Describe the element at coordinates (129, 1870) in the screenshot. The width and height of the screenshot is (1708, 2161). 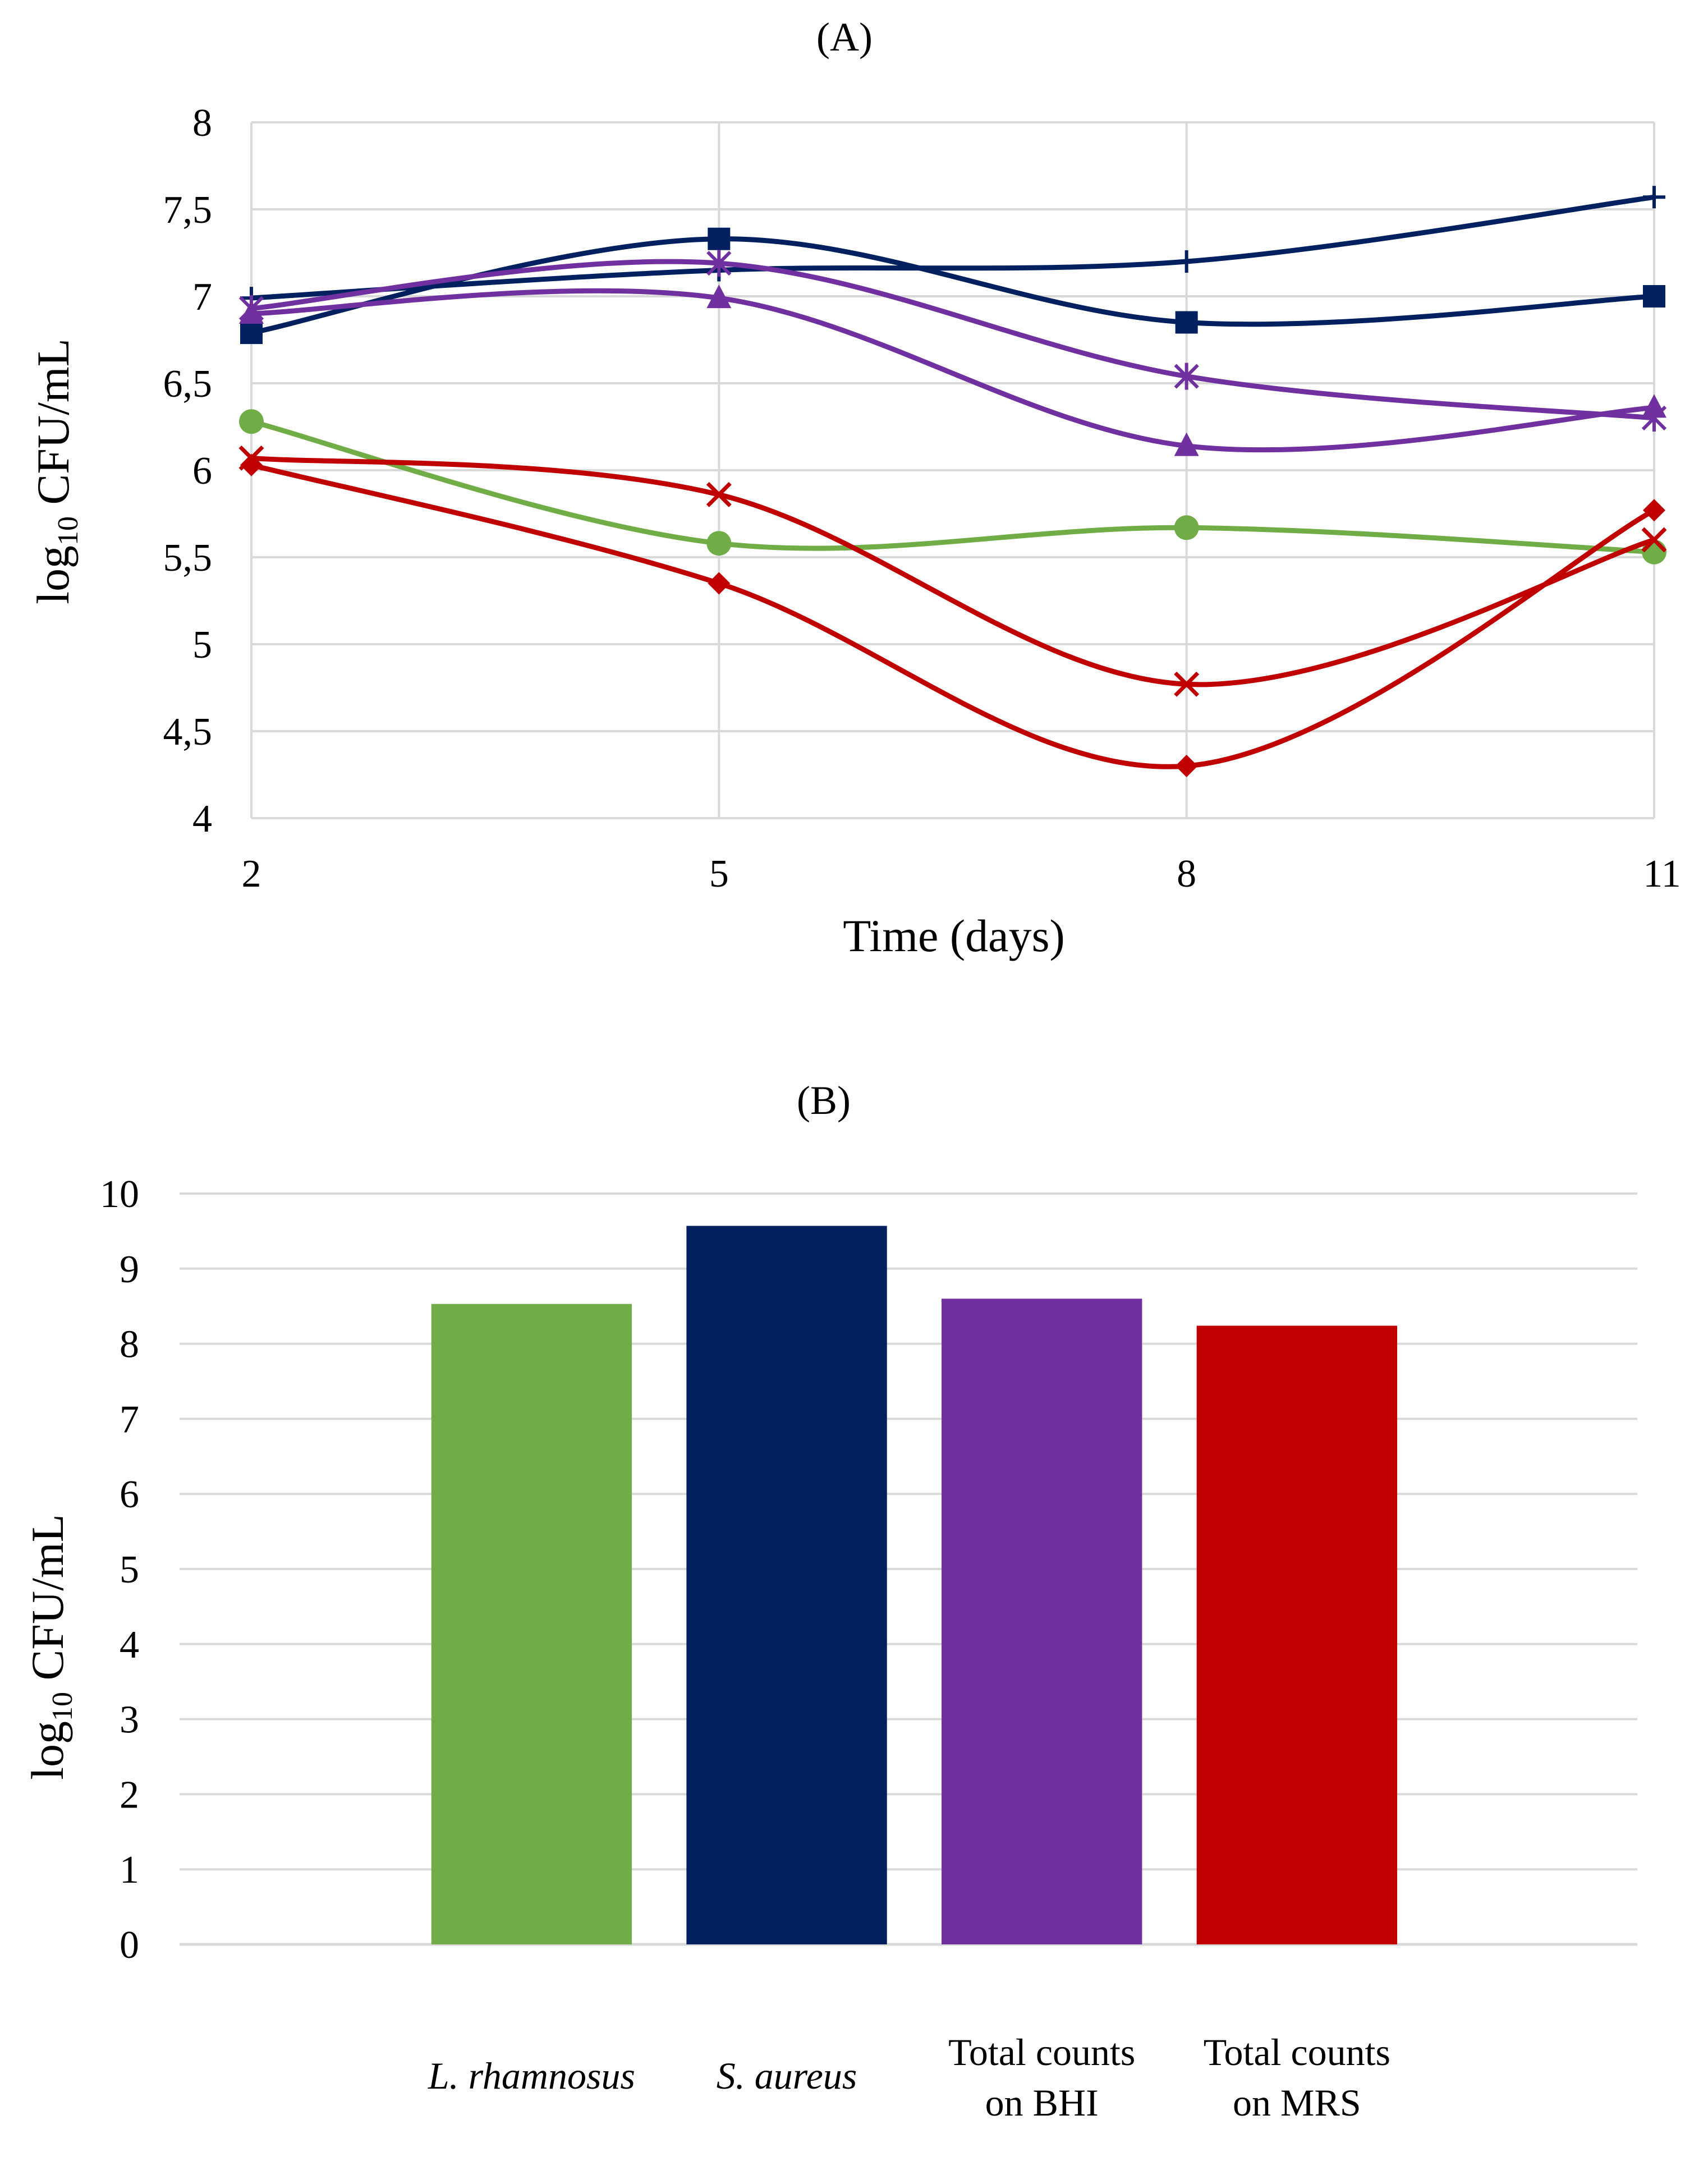
I see `chart-b-y-tick-label: 1` at that location.